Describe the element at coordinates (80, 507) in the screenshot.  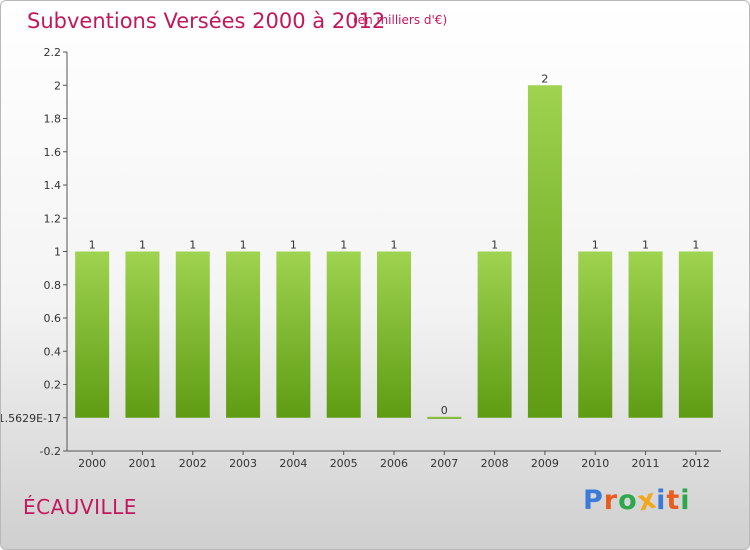
I see `commune-name: ÉCAUVILLE` at that location.